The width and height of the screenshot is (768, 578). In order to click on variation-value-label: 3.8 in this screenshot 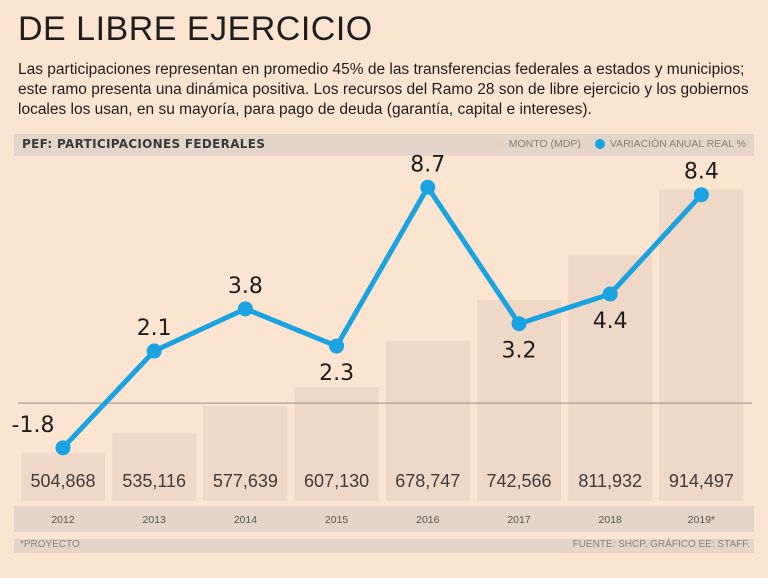, I will do `click(245, 286)`.